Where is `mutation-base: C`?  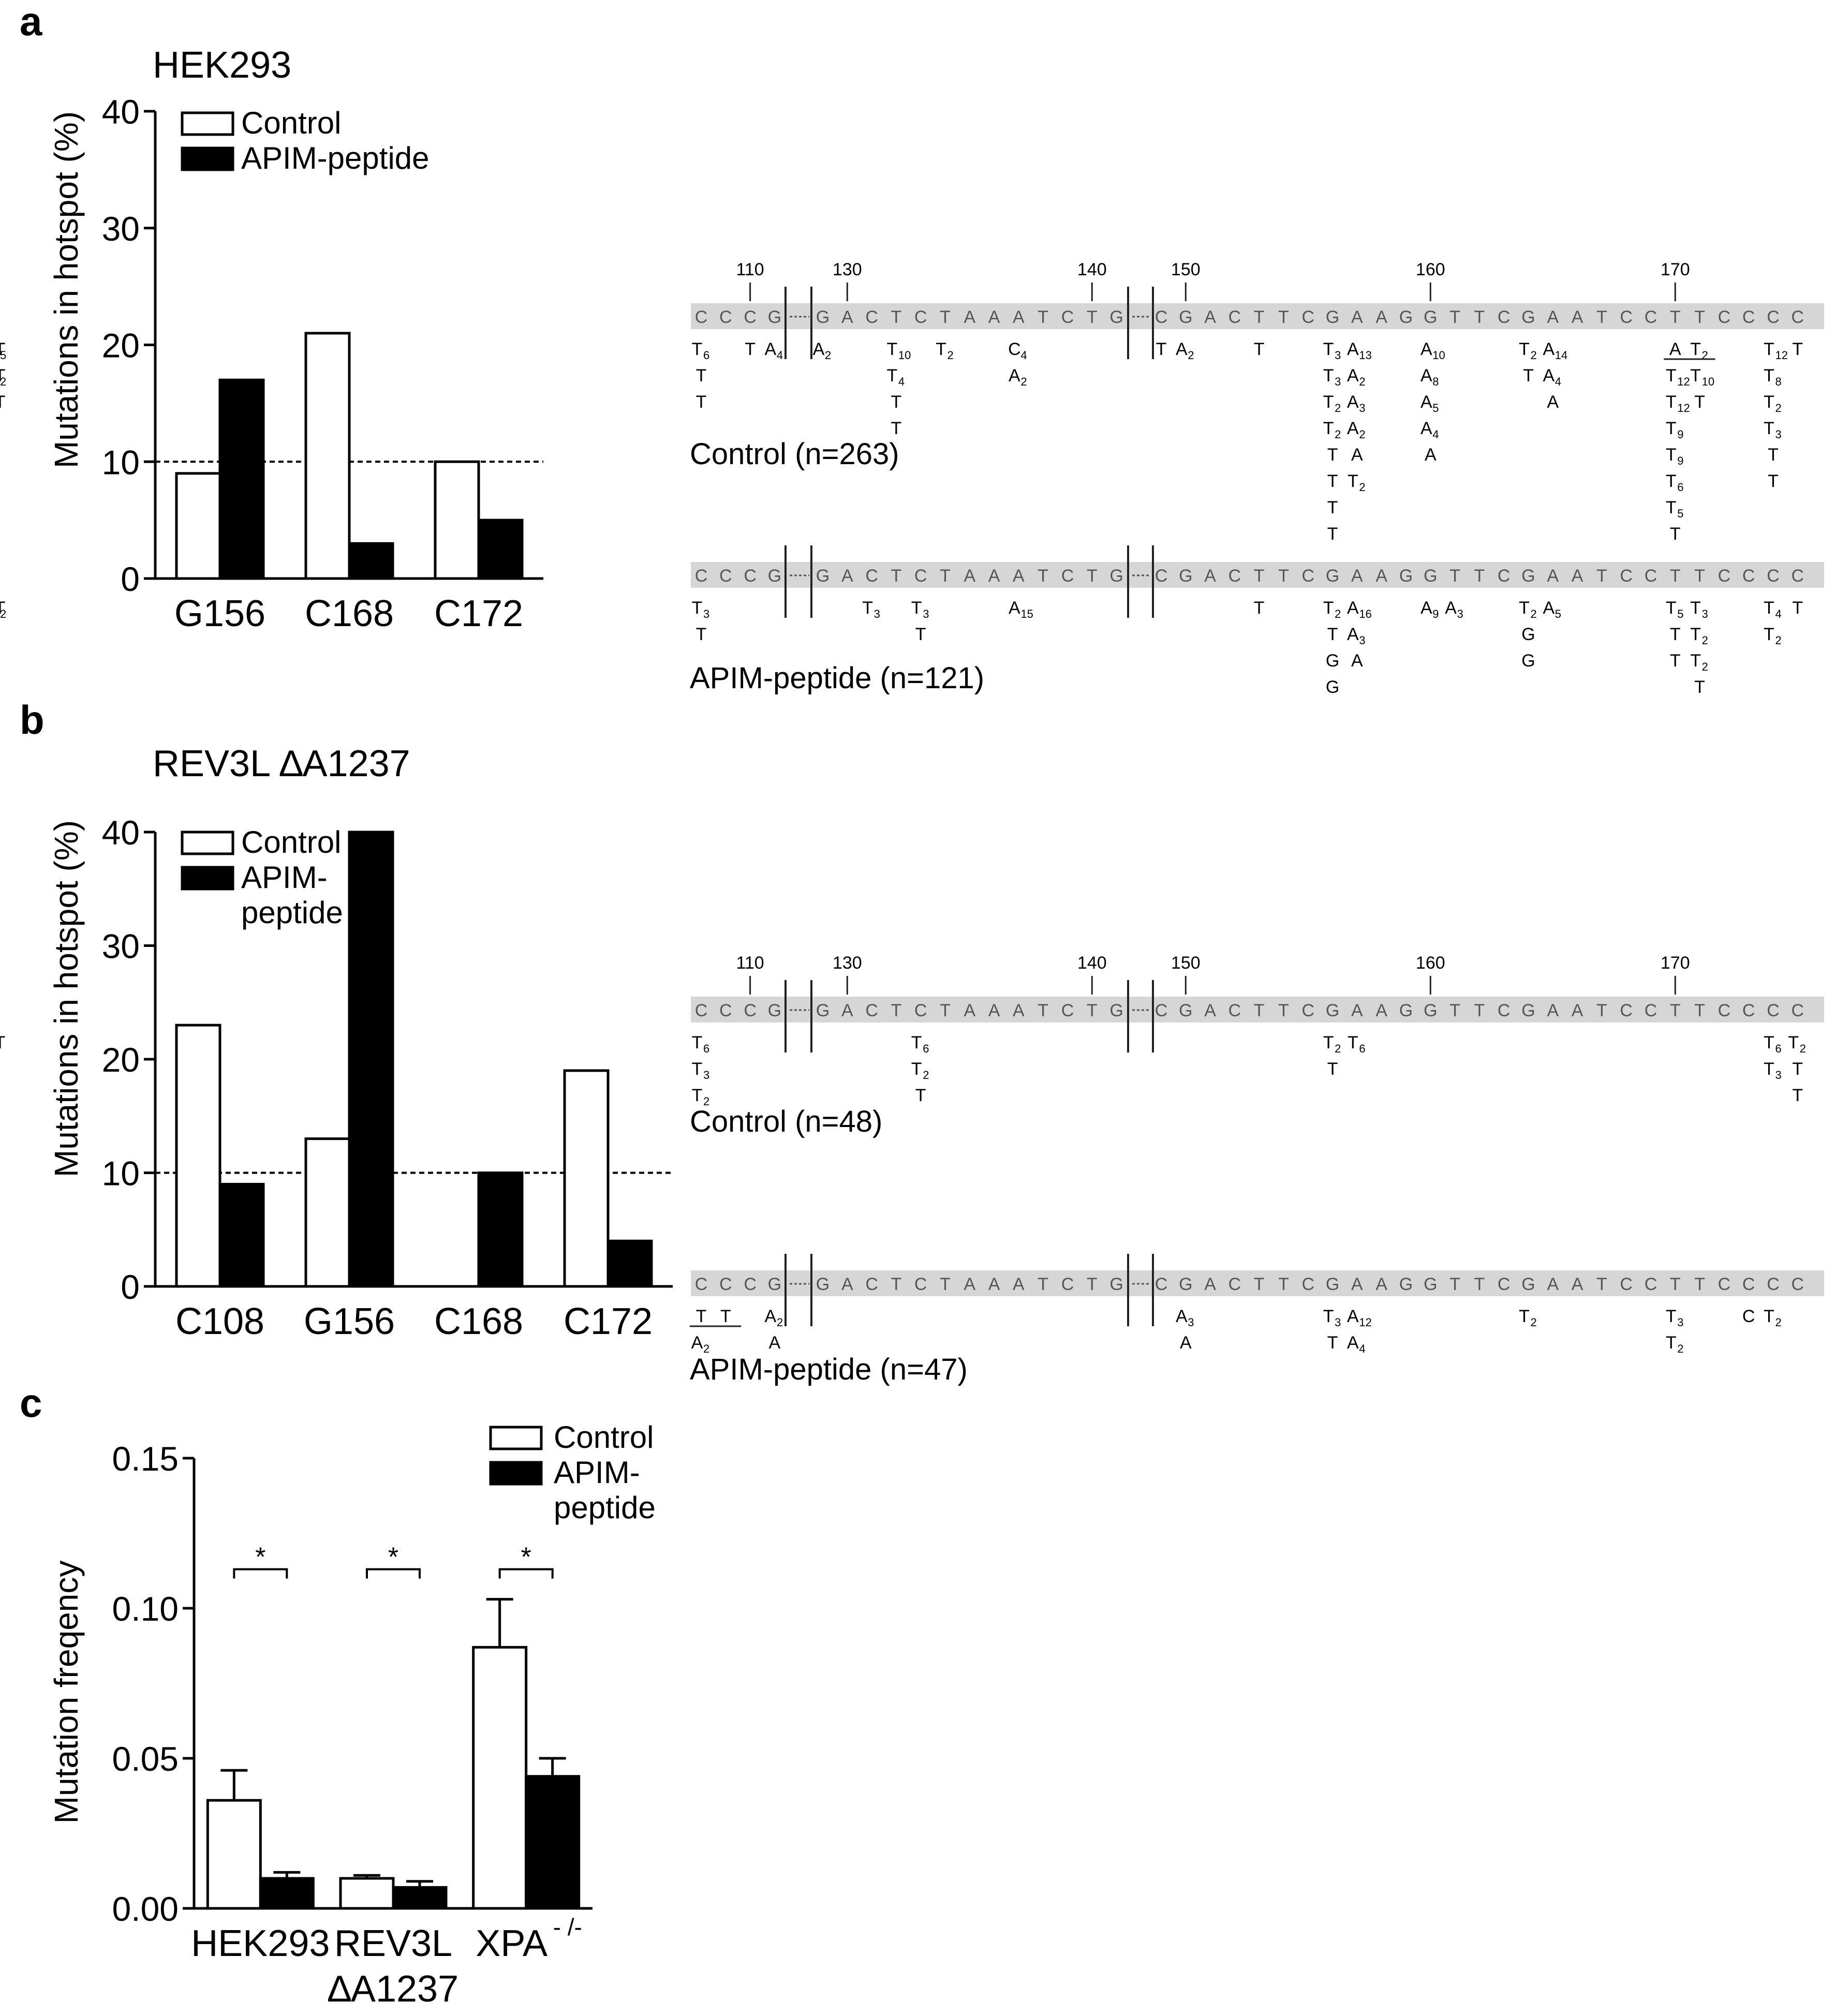
mutation-base: C is located at coordinates (1748, 1316).